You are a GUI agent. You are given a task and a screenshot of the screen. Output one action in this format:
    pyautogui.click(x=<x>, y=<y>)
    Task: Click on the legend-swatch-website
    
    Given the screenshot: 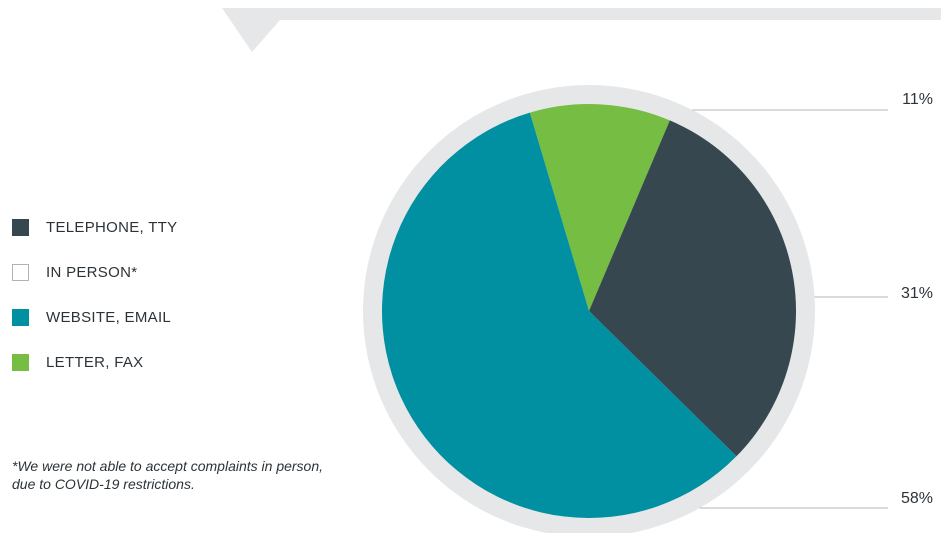 What is the action you would take?
    pyautogui.click(x=20, y=317)
    